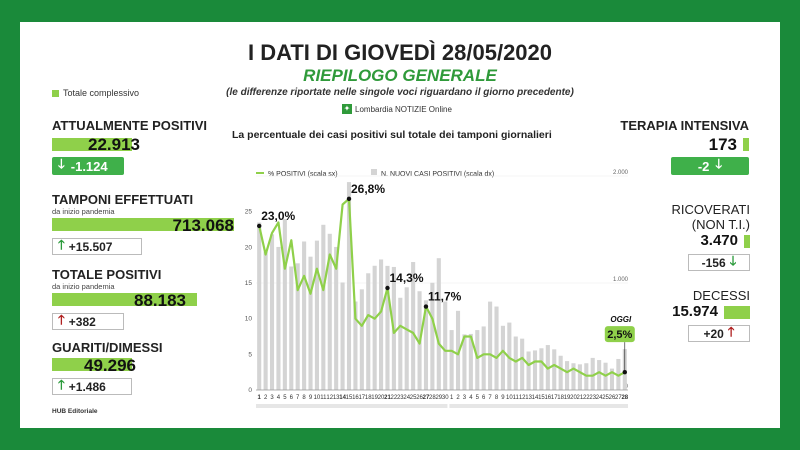 This screenshot has height=450, width=800. Describe the element at coordinates (61, 163) in the screenshot. I see `arrow-down-icon: 🡓` at that location.